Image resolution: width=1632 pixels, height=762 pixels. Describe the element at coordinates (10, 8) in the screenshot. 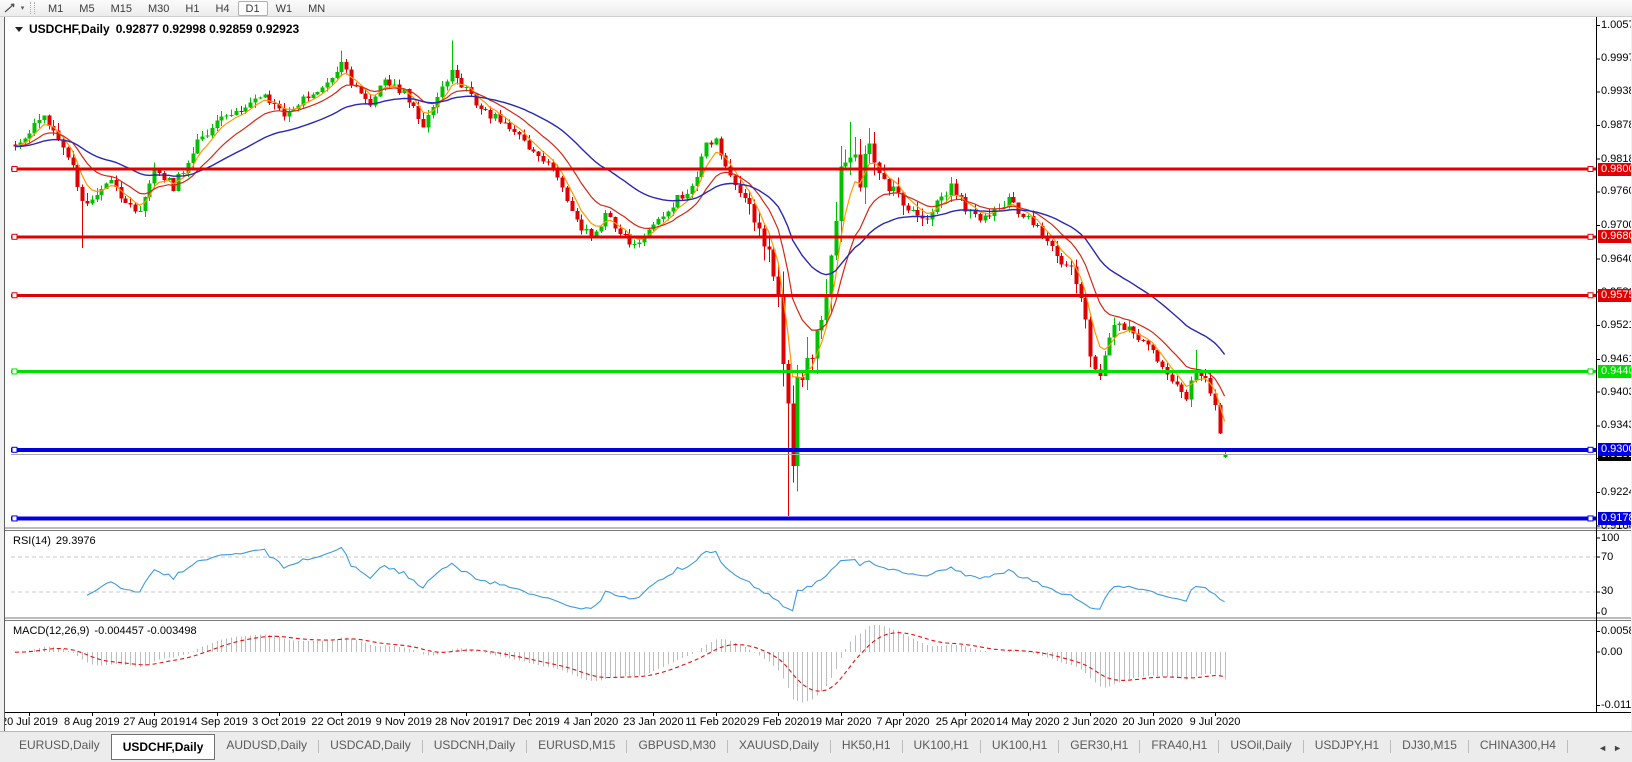

I see `line-tool-icon` at that location.